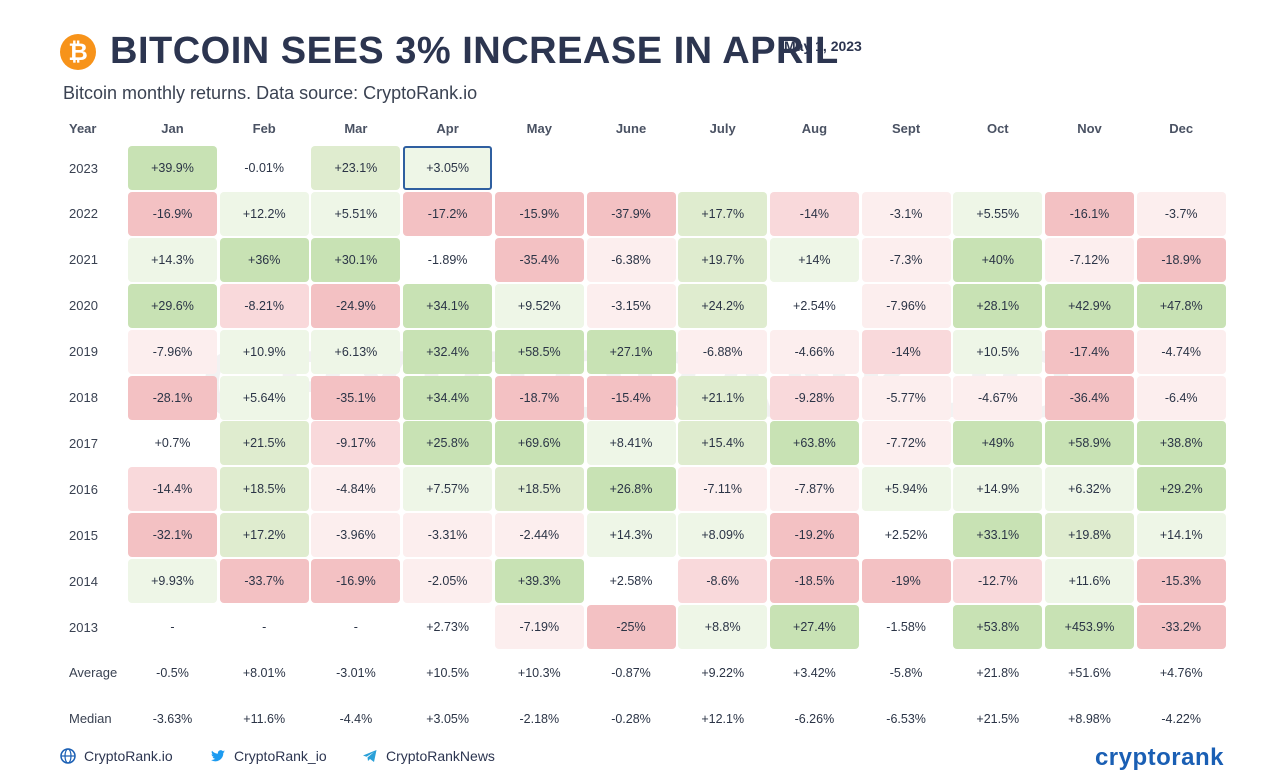  I want to click on return-cell-2022-mar: +5.51%, so click(356, 213).